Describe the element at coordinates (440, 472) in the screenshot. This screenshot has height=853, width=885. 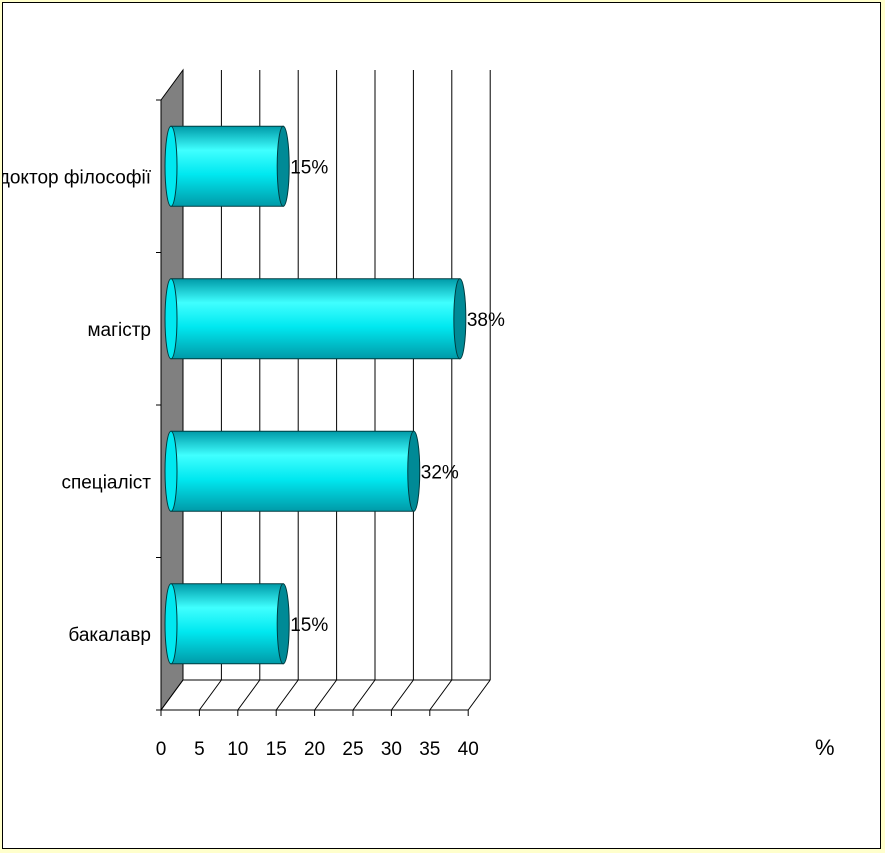
I see `bar-value-label: 32%` at that location.